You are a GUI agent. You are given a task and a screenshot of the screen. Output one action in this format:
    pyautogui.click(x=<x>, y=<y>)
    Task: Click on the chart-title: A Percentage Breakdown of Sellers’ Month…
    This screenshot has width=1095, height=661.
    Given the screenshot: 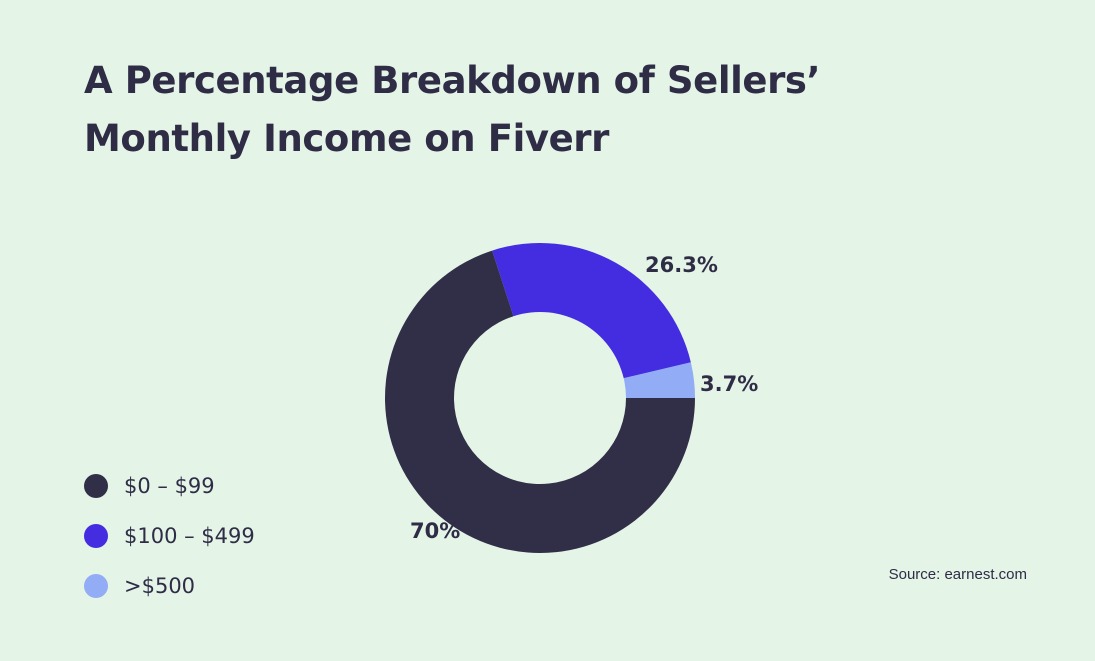 What is the action you would take?
    pyautogui.click(x=534, y=110)
    